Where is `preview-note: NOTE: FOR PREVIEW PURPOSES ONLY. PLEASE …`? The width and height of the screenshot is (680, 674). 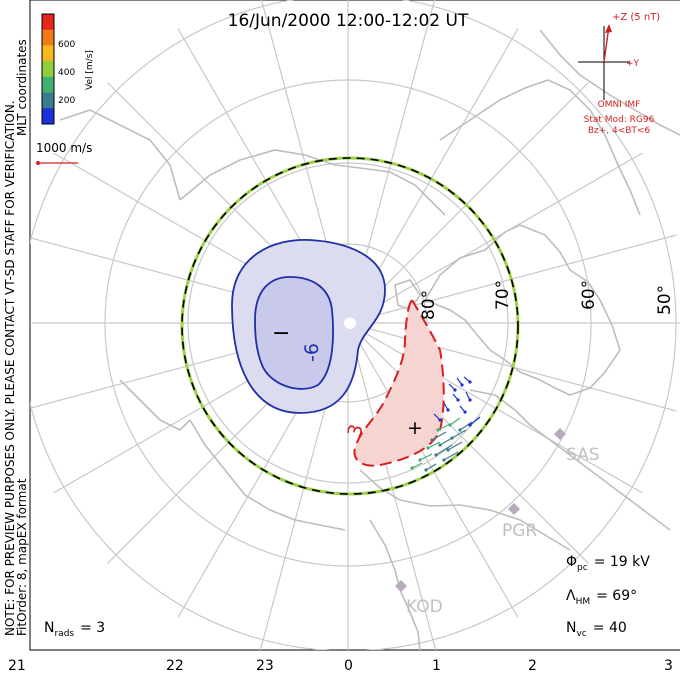
preview-note: NOTE: FOR PREVIEW PURPOSES ONLY. PLEASE … is located at coordinates (10, 368).